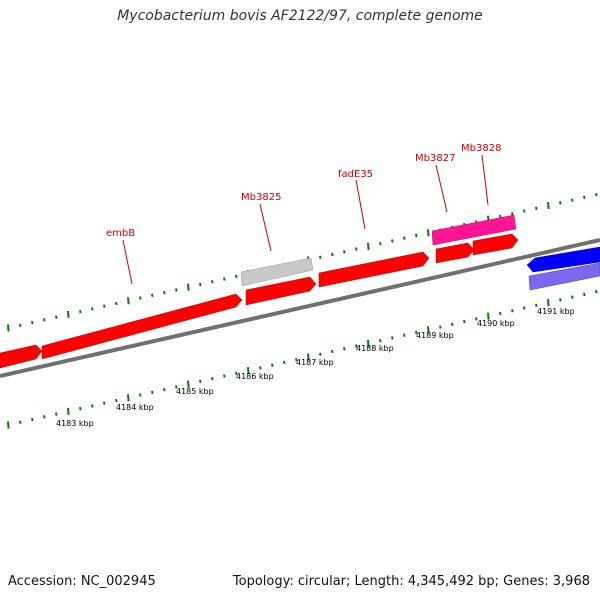 The image size is (600, 600). I want to click on scale-label: 4187 kbp, so click(315, 362).